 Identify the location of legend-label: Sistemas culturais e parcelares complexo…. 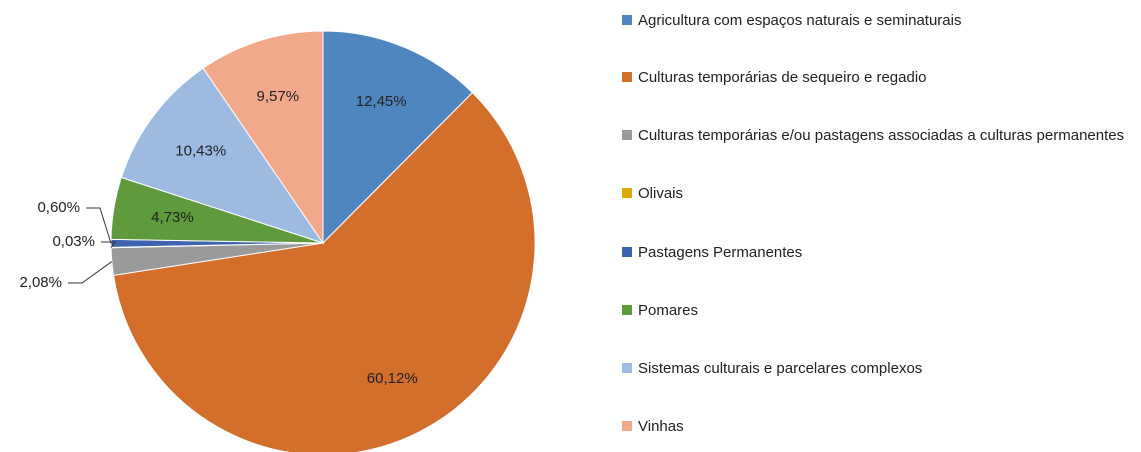
(780, 368).